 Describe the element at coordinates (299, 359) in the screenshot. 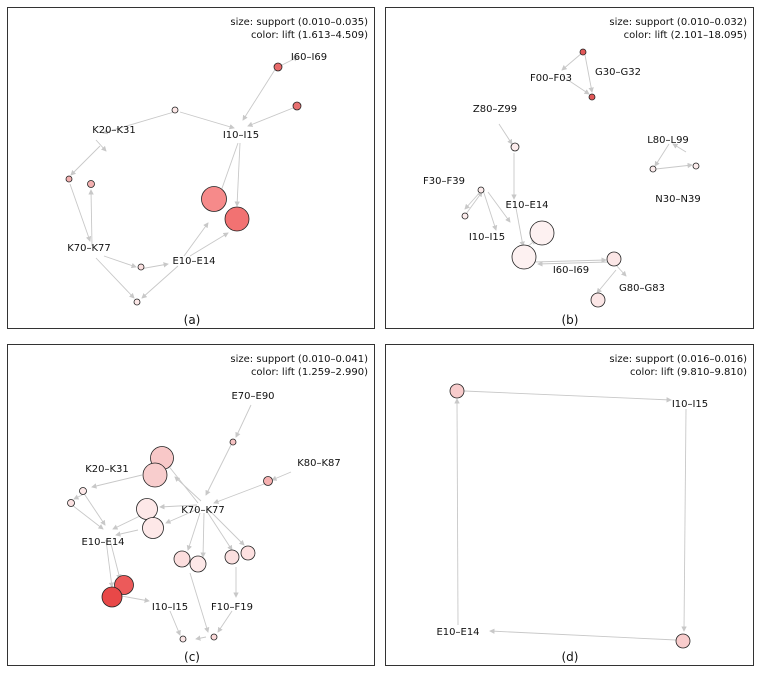

I see `legend-size: size: support (0.010–0.041)` at that location.